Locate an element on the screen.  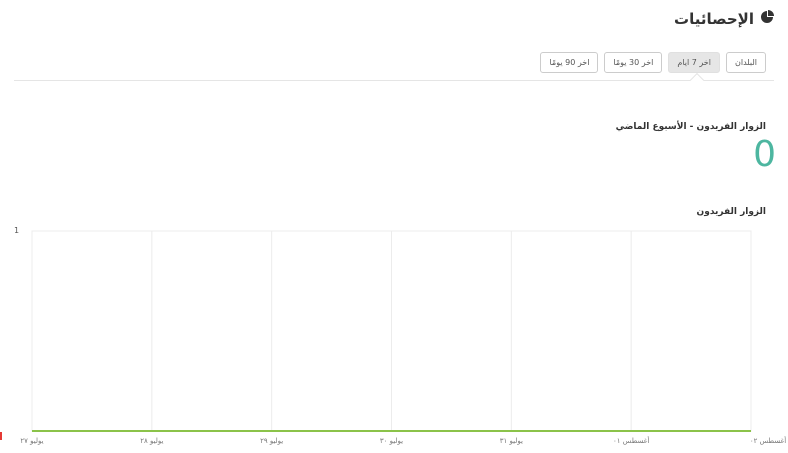
divider is located at coordinates (394, 80).